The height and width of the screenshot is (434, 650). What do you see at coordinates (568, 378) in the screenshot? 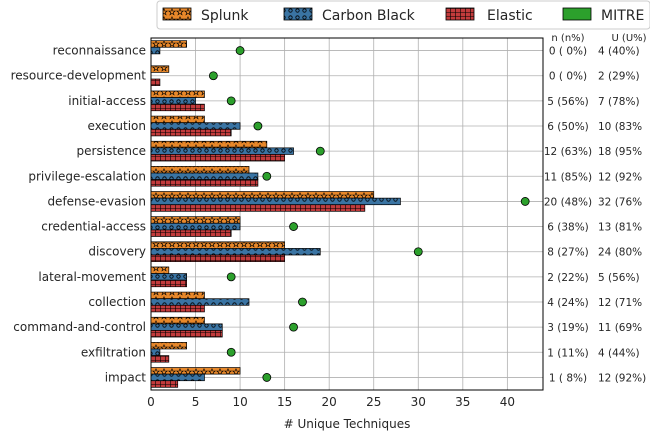
I see `annotation-n: 1 ( 8%)` at bounding box center [568, 378].